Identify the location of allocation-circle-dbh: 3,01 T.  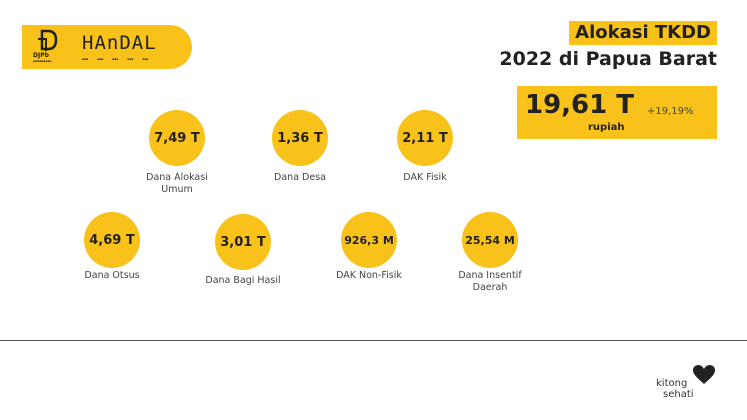
(243, 242).